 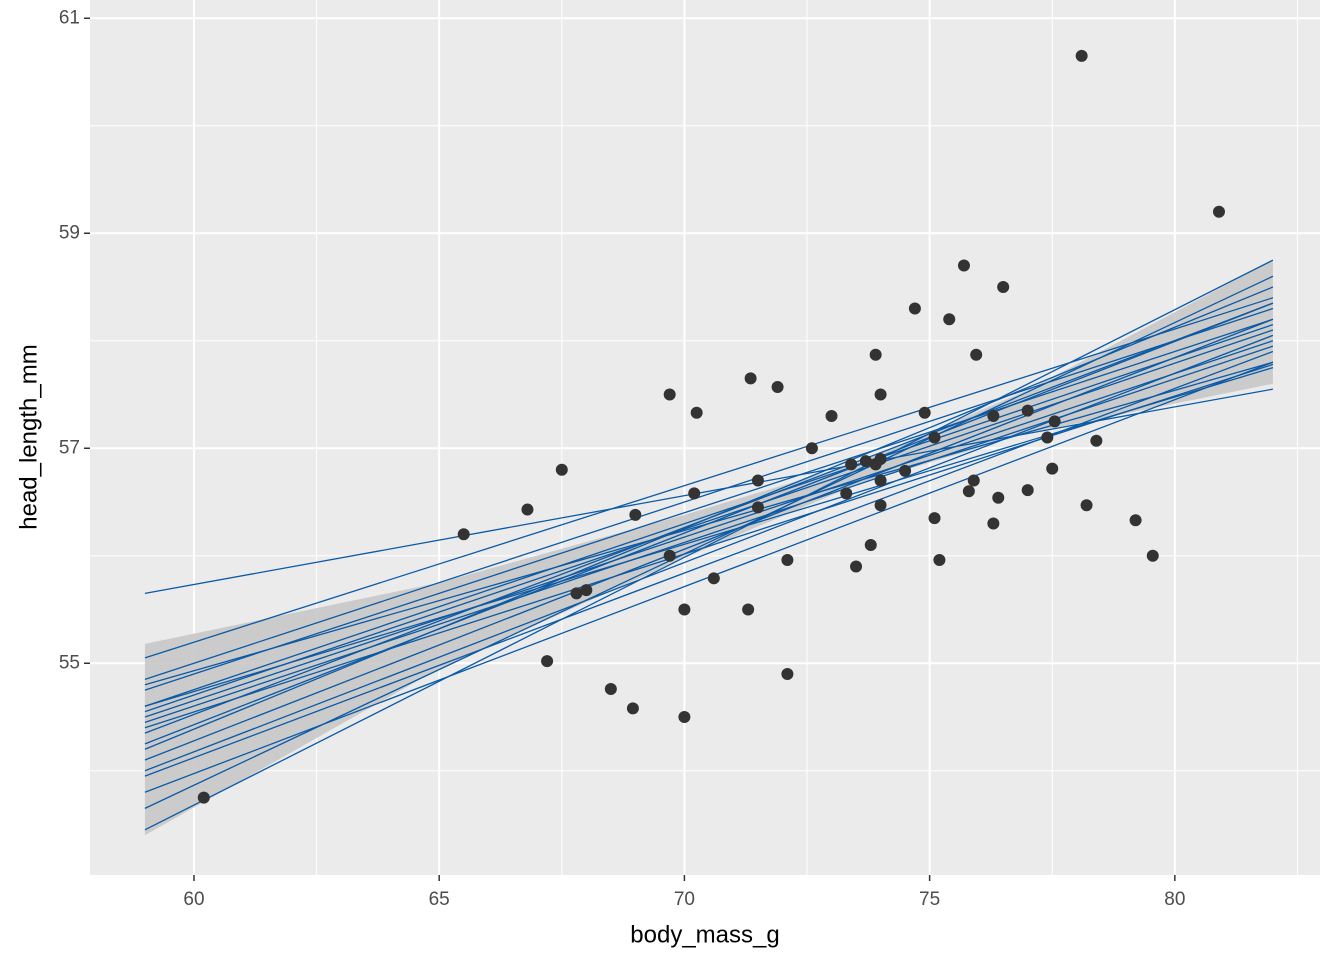 I want to click on x-axis-title: body_mass_g, so click(x=704, y=934).